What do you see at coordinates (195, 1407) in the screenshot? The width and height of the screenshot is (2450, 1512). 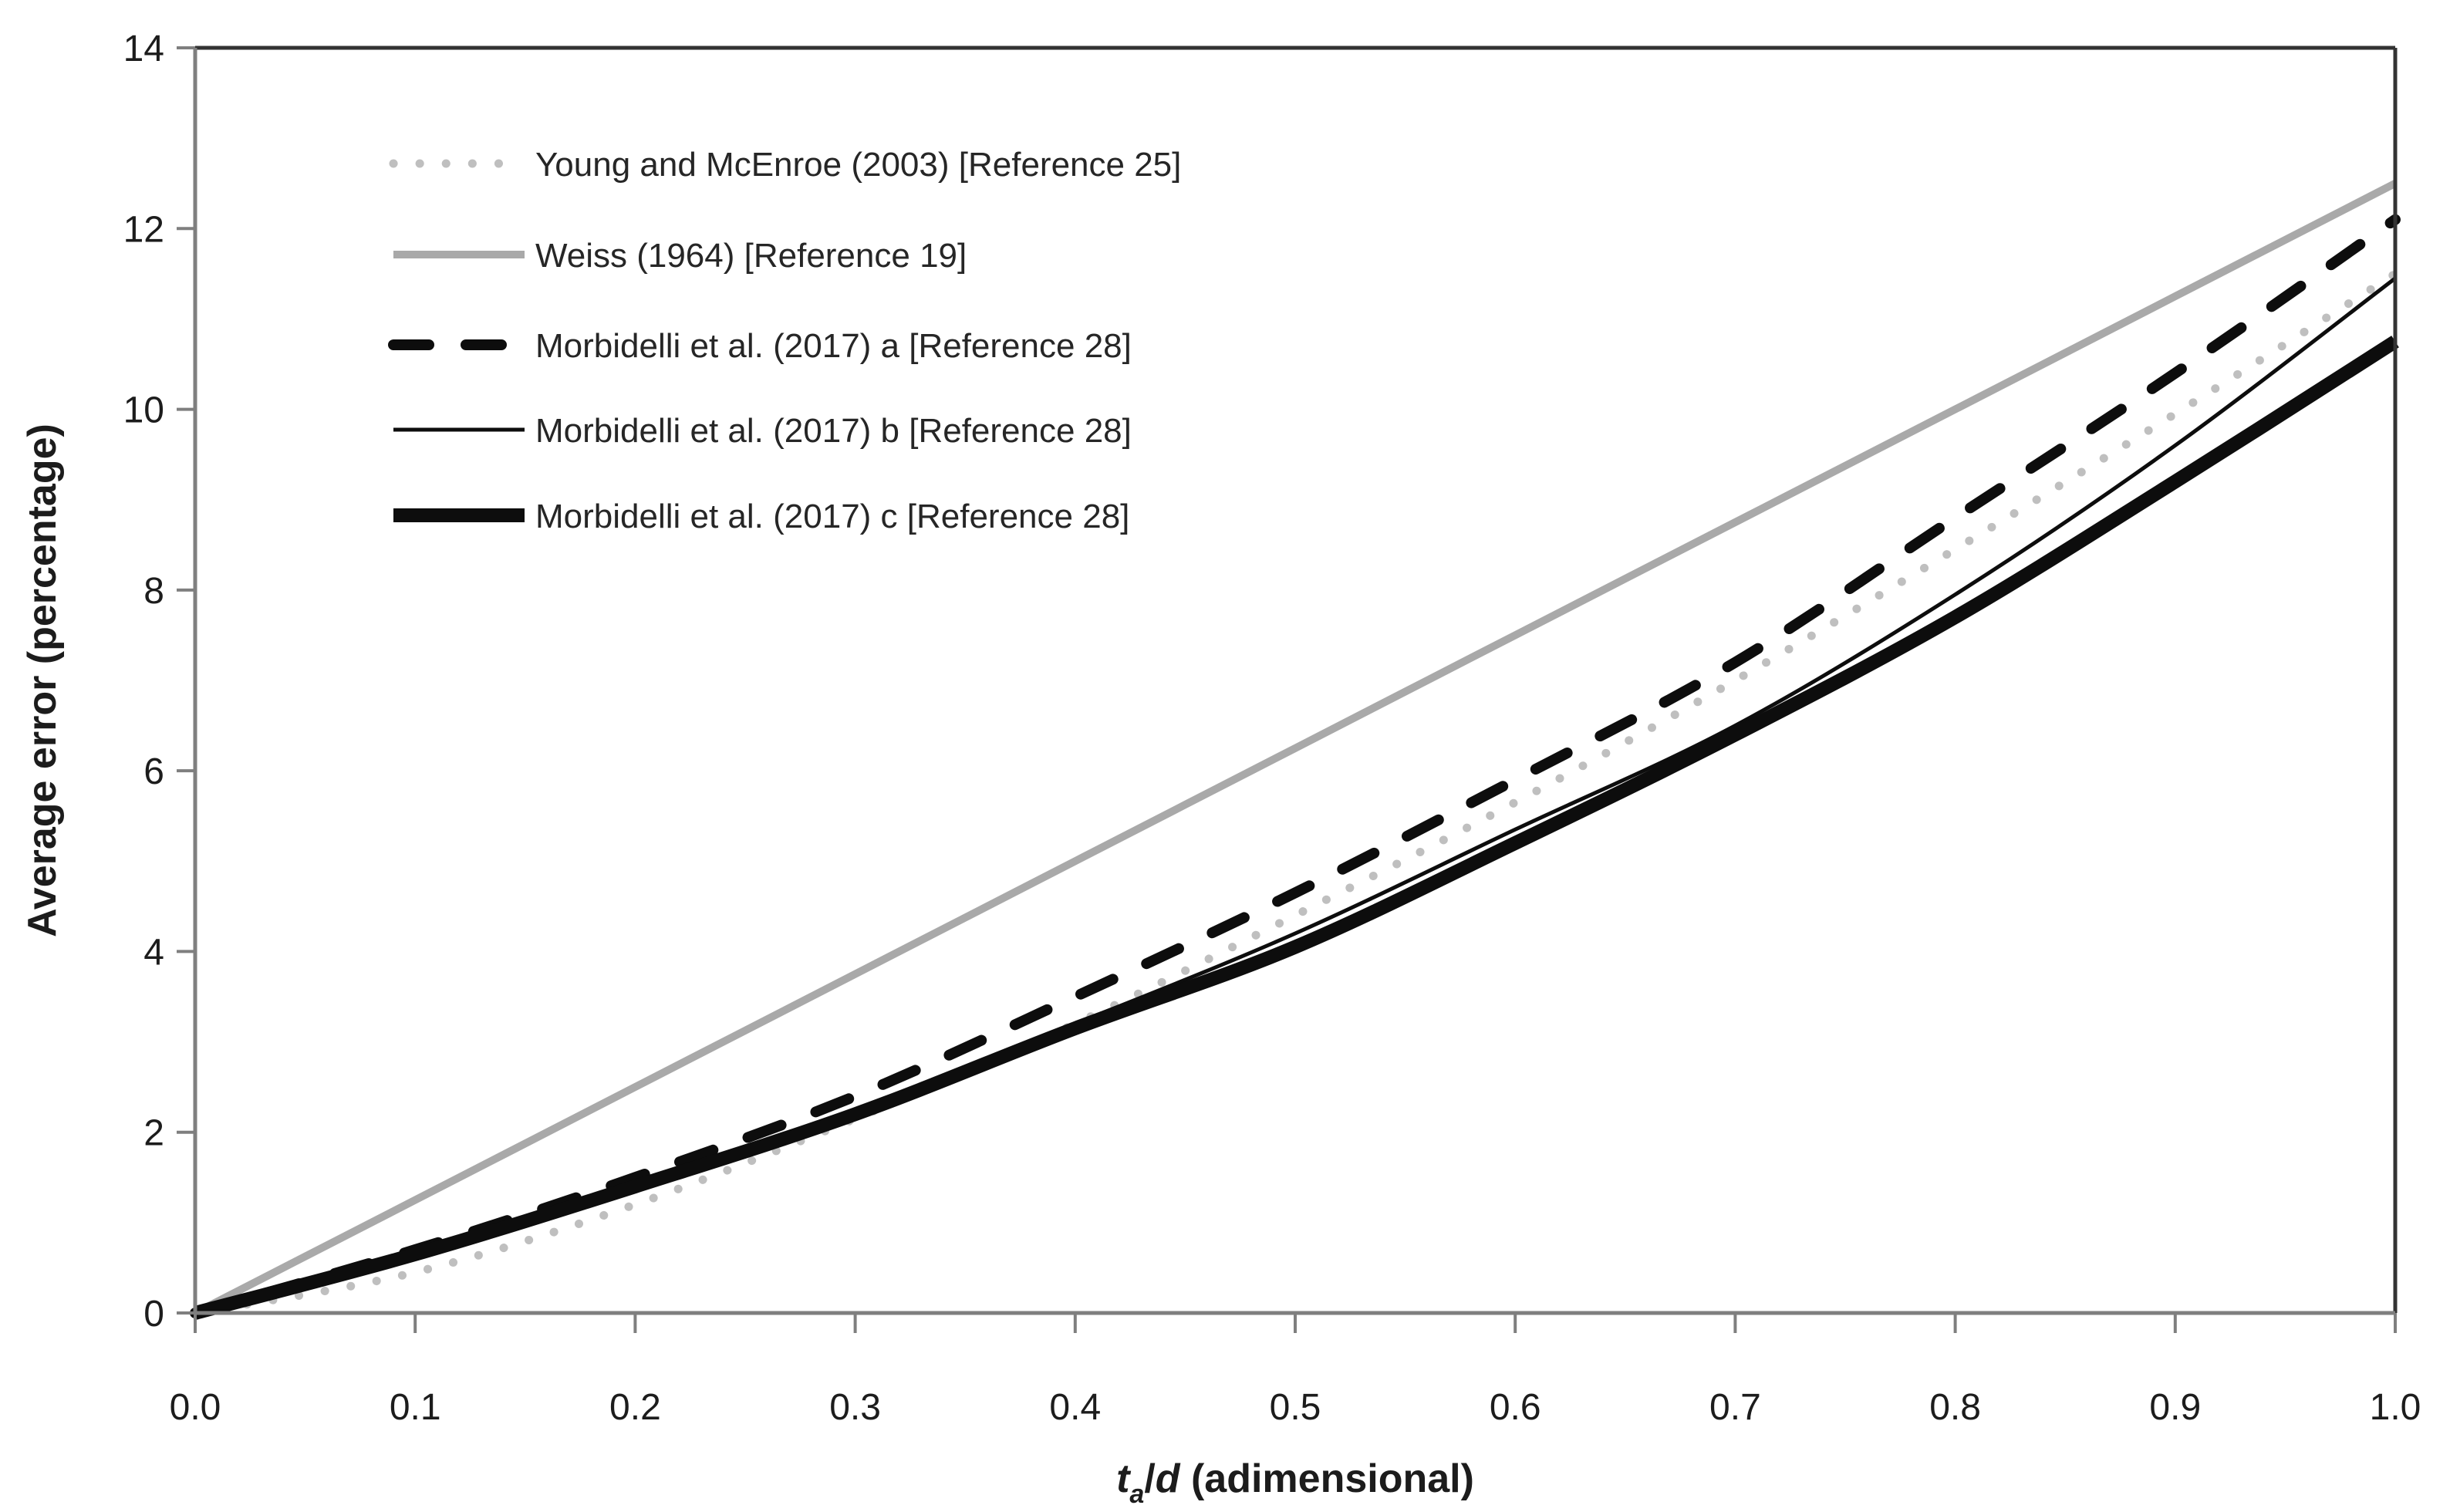 I see `x-tick-label: 0.0` at bounding box center [195, 1407].